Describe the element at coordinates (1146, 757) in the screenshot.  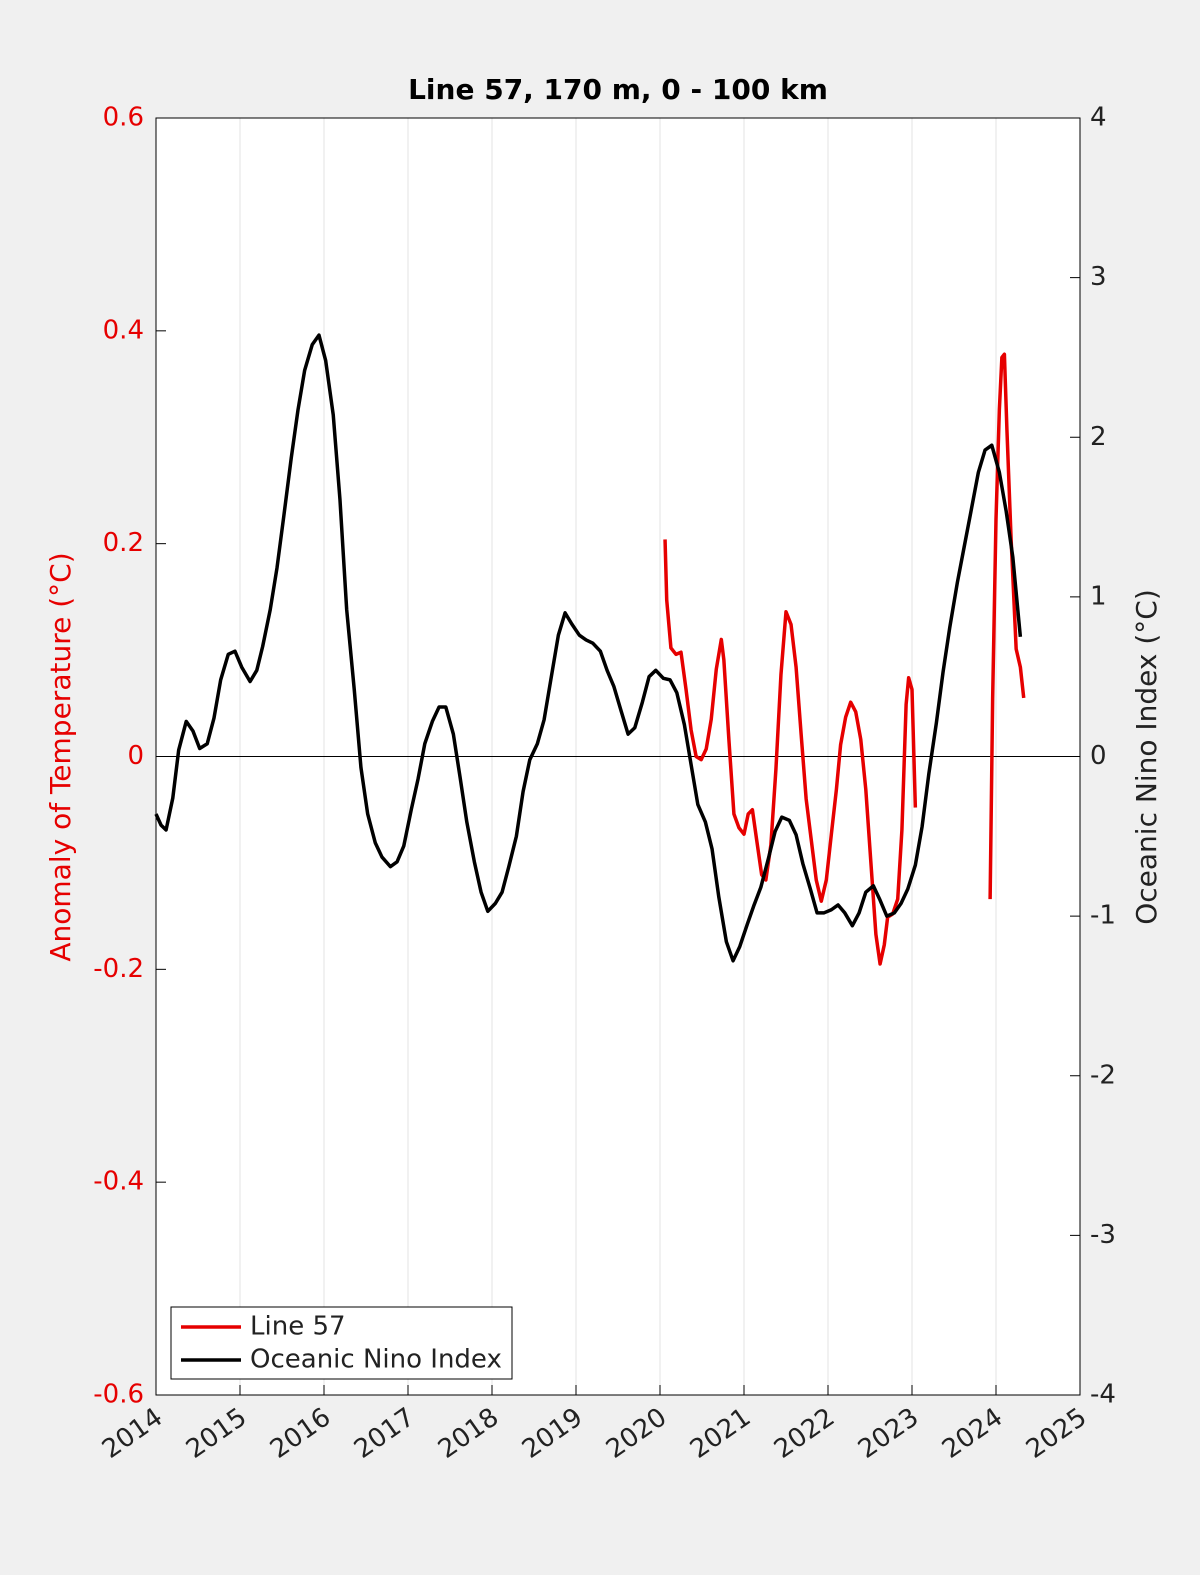
I see `y2-axis-label: Oceanic Nino Index (°C)` at that location.